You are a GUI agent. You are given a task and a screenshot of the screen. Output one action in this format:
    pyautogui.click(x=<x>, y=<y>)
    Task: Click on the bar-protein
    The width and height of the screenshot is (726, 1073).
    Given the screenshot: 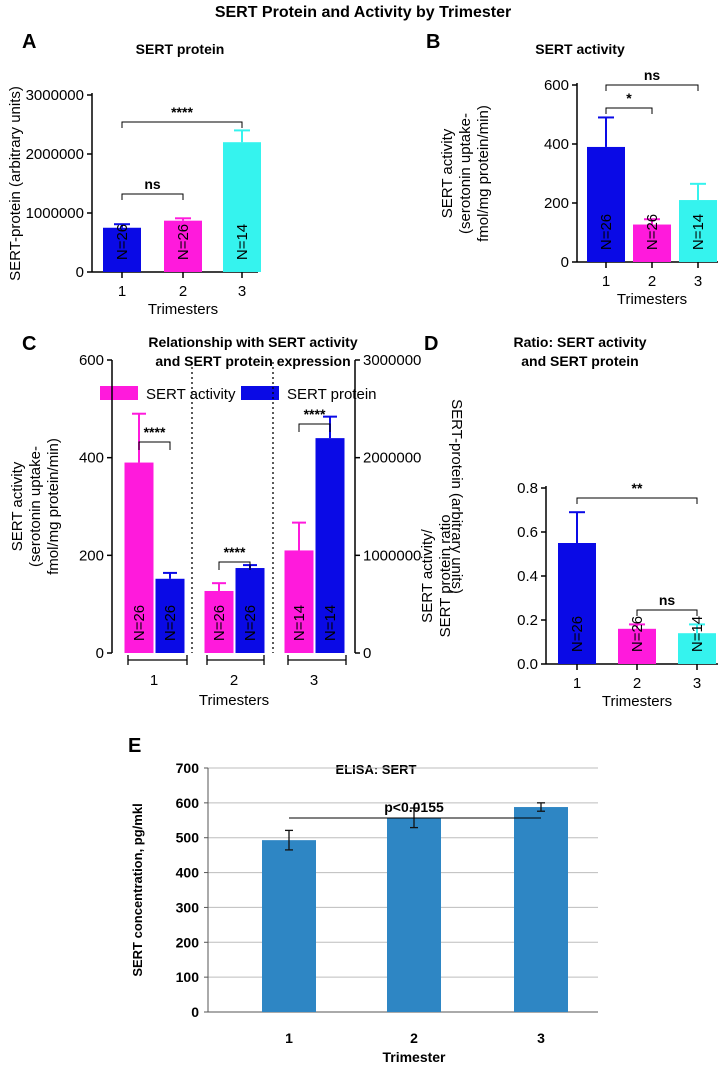 What is the action you would take?
    pyautogui.click(x=250, y=610)
    